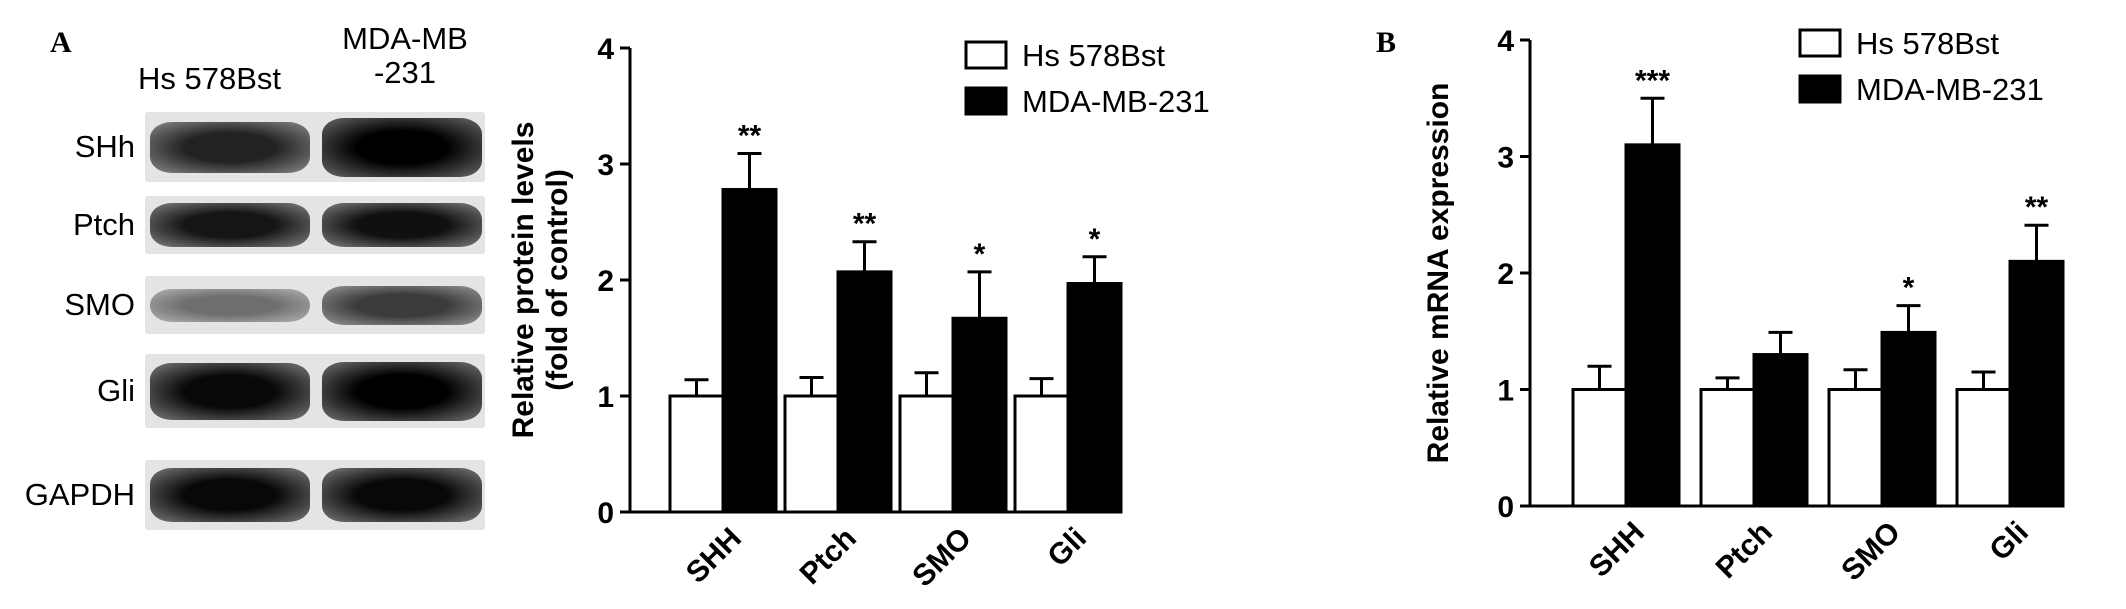  I want to click on blot-row-label: SHh, so click(104, 146).